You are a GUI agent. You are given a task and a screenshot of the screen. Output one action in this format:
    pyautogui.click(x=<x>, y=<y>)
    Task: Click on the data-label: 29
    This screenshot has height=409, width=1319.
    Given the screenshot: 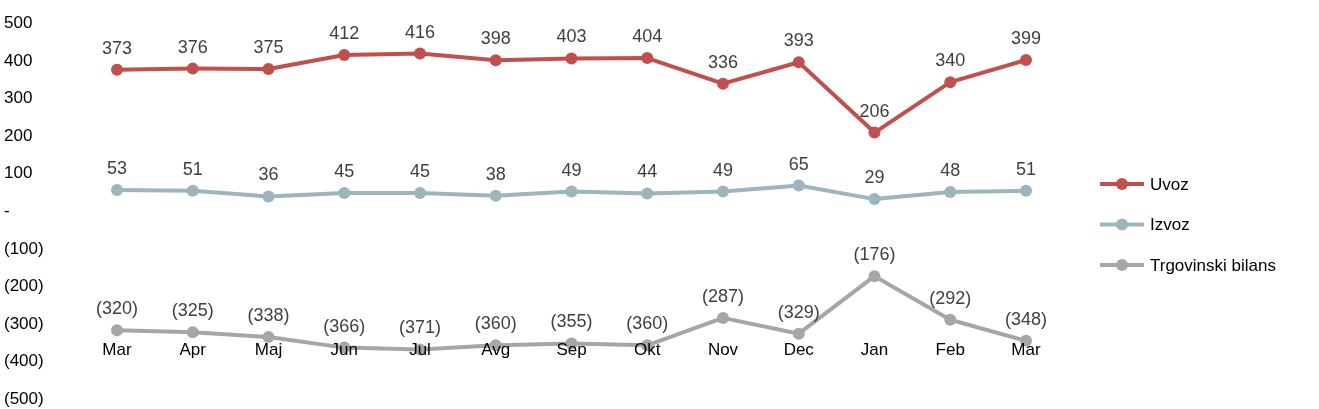 What is the action you would take?
    pyautogui.click(x=874, y=177)
    